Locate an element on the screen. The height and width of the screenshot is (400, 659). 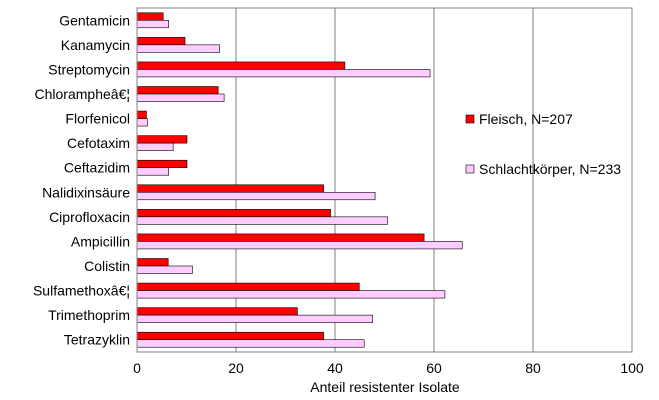
legend: Fleisch, N=207 Schlachtkörper, N=233 is located at coordinates (543, 144).